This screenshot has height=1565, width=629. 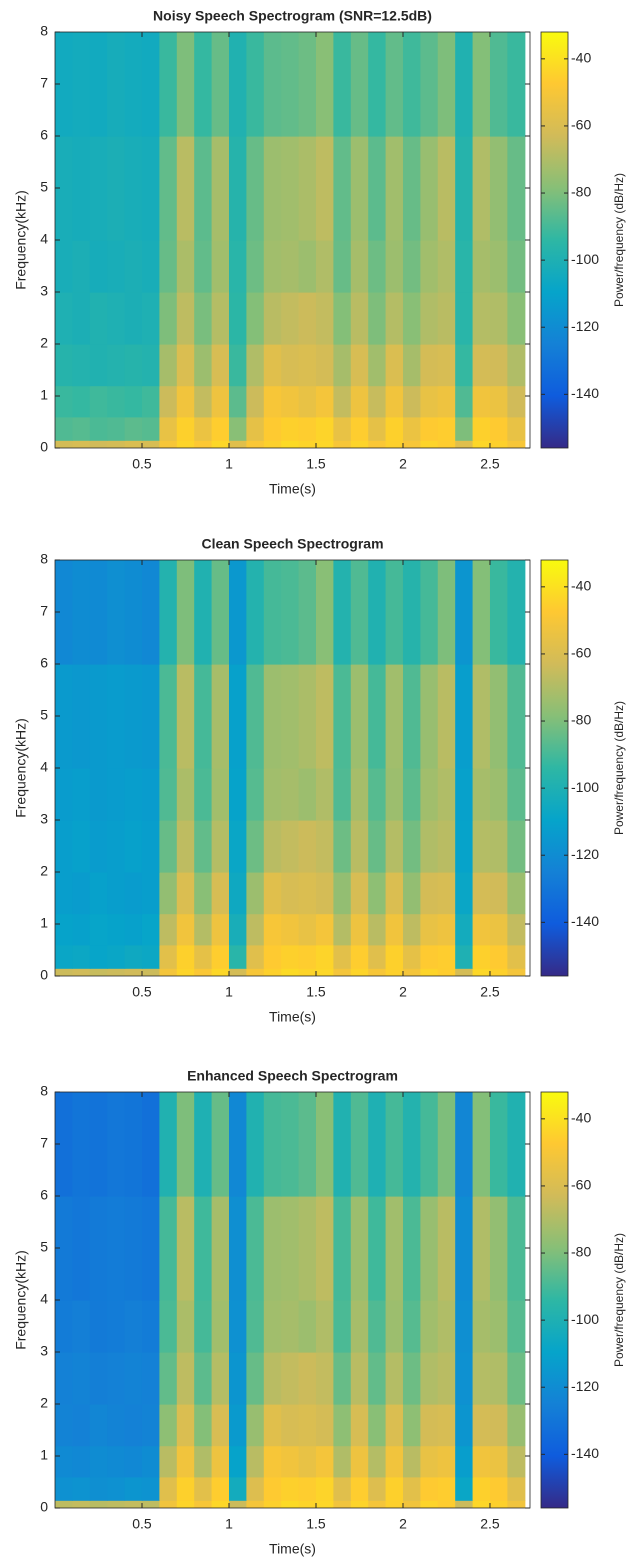 What do you see at coordinates (44, 135) in the screenshot?
I see `y-tick-label: 6` at bounding box center [44, 135].